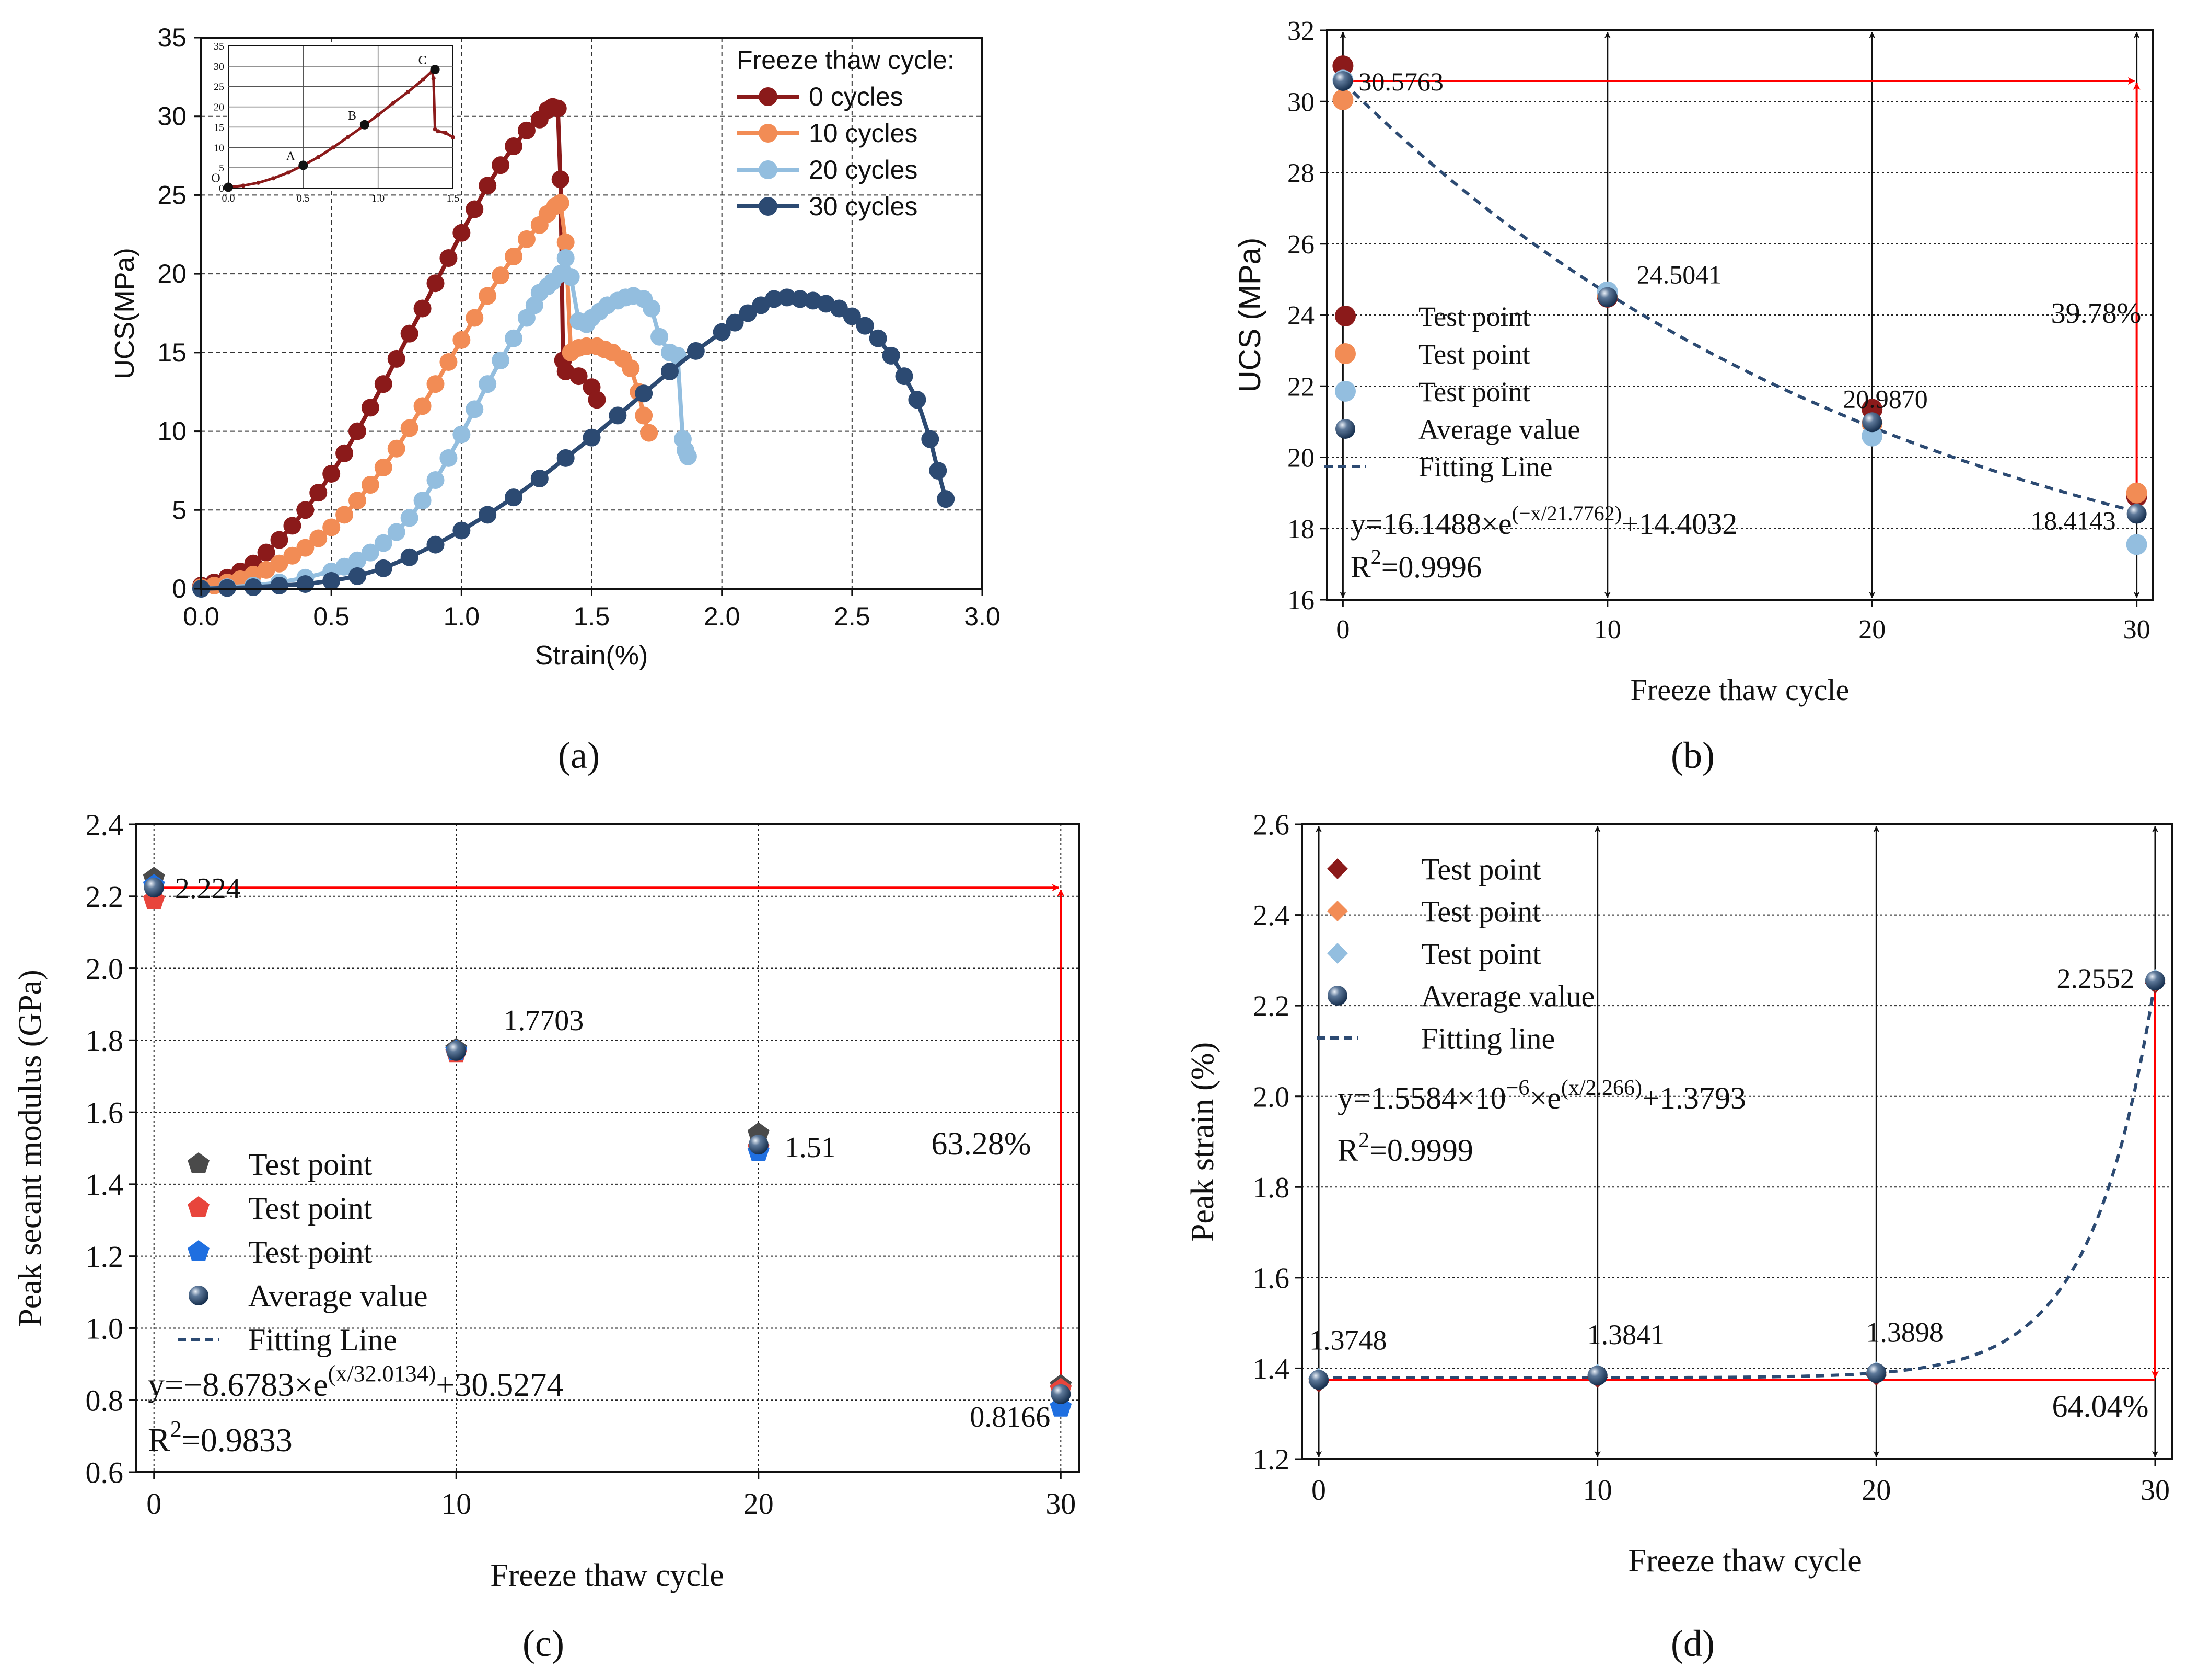  I want to click on r-squared: R2=0.9833, so click(220, 1437).